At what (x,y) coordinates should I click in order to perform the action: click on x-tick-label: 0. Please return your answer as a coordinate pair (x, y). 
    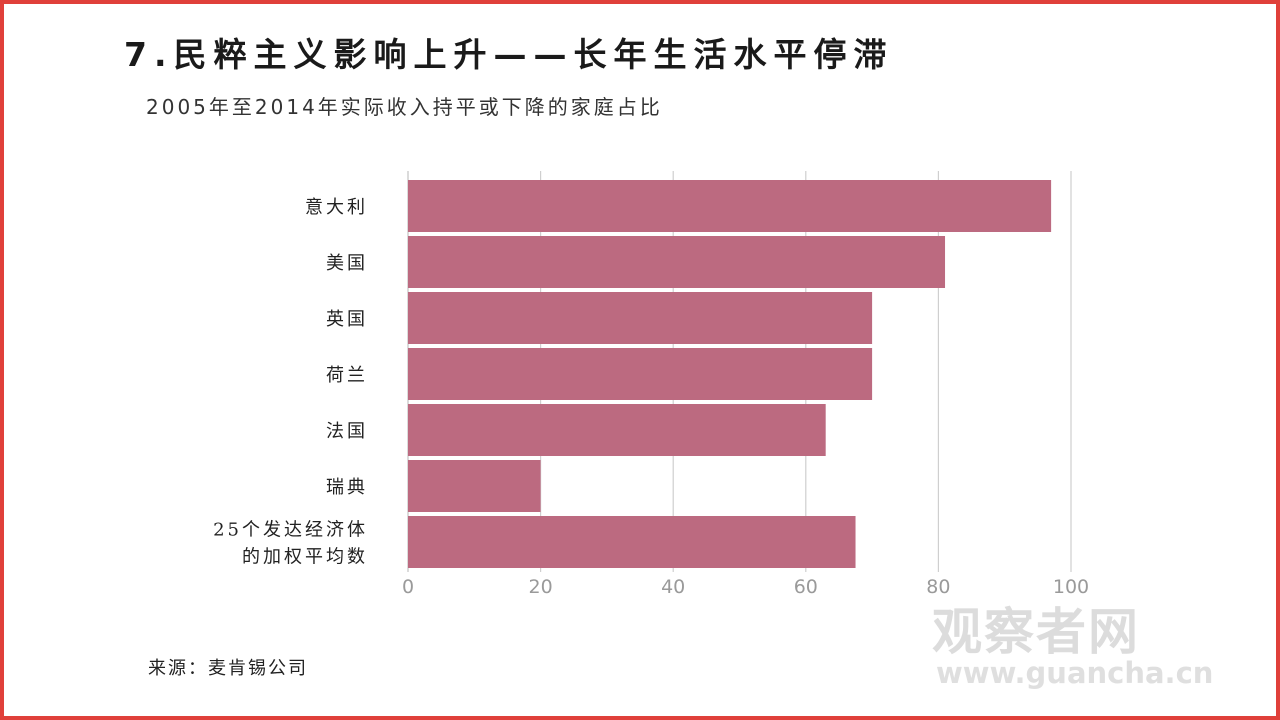
    Looking at the image, I should click on (408, 587).